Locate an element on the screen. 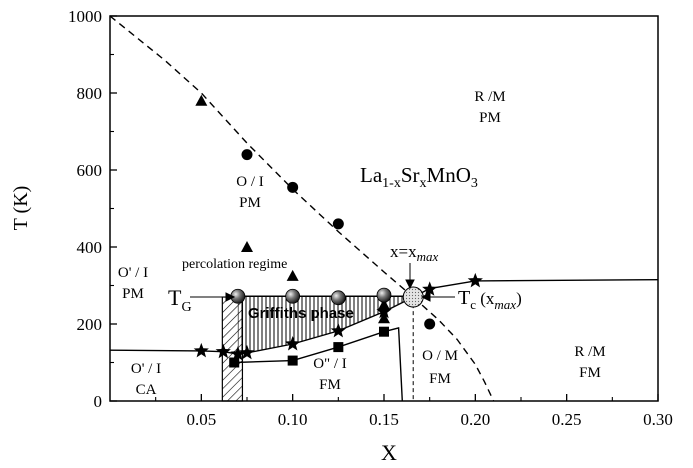 The image size is (693, 468). y-tick-label-5: 1000 is located at coordinates (85, 16).